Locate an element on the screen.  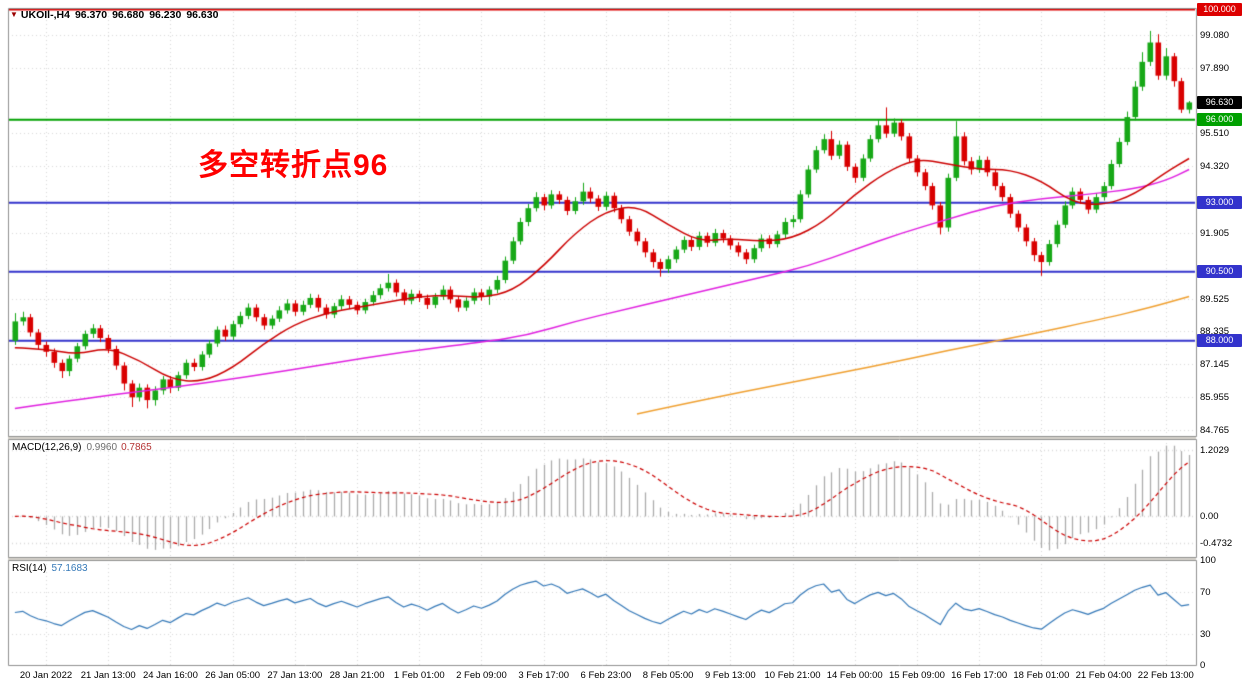
time-axis-label: 24 Jan 16:00 is located at coordinates (170, 675).